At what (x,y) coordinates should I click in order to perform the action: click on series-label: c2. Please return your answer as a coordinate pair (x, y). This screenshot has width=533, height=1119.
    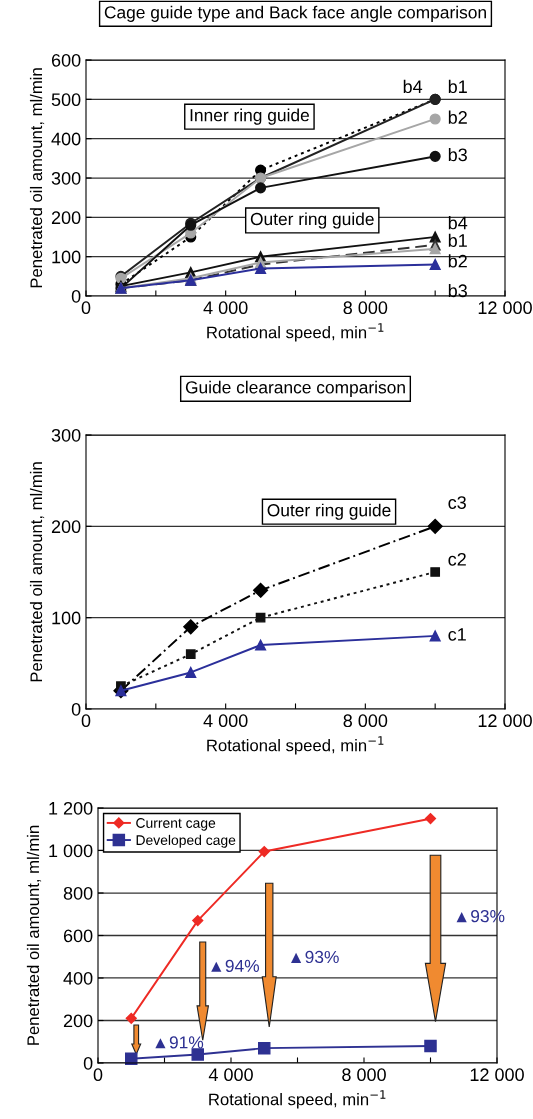
    Looking at the image, I should click on (457, 559).